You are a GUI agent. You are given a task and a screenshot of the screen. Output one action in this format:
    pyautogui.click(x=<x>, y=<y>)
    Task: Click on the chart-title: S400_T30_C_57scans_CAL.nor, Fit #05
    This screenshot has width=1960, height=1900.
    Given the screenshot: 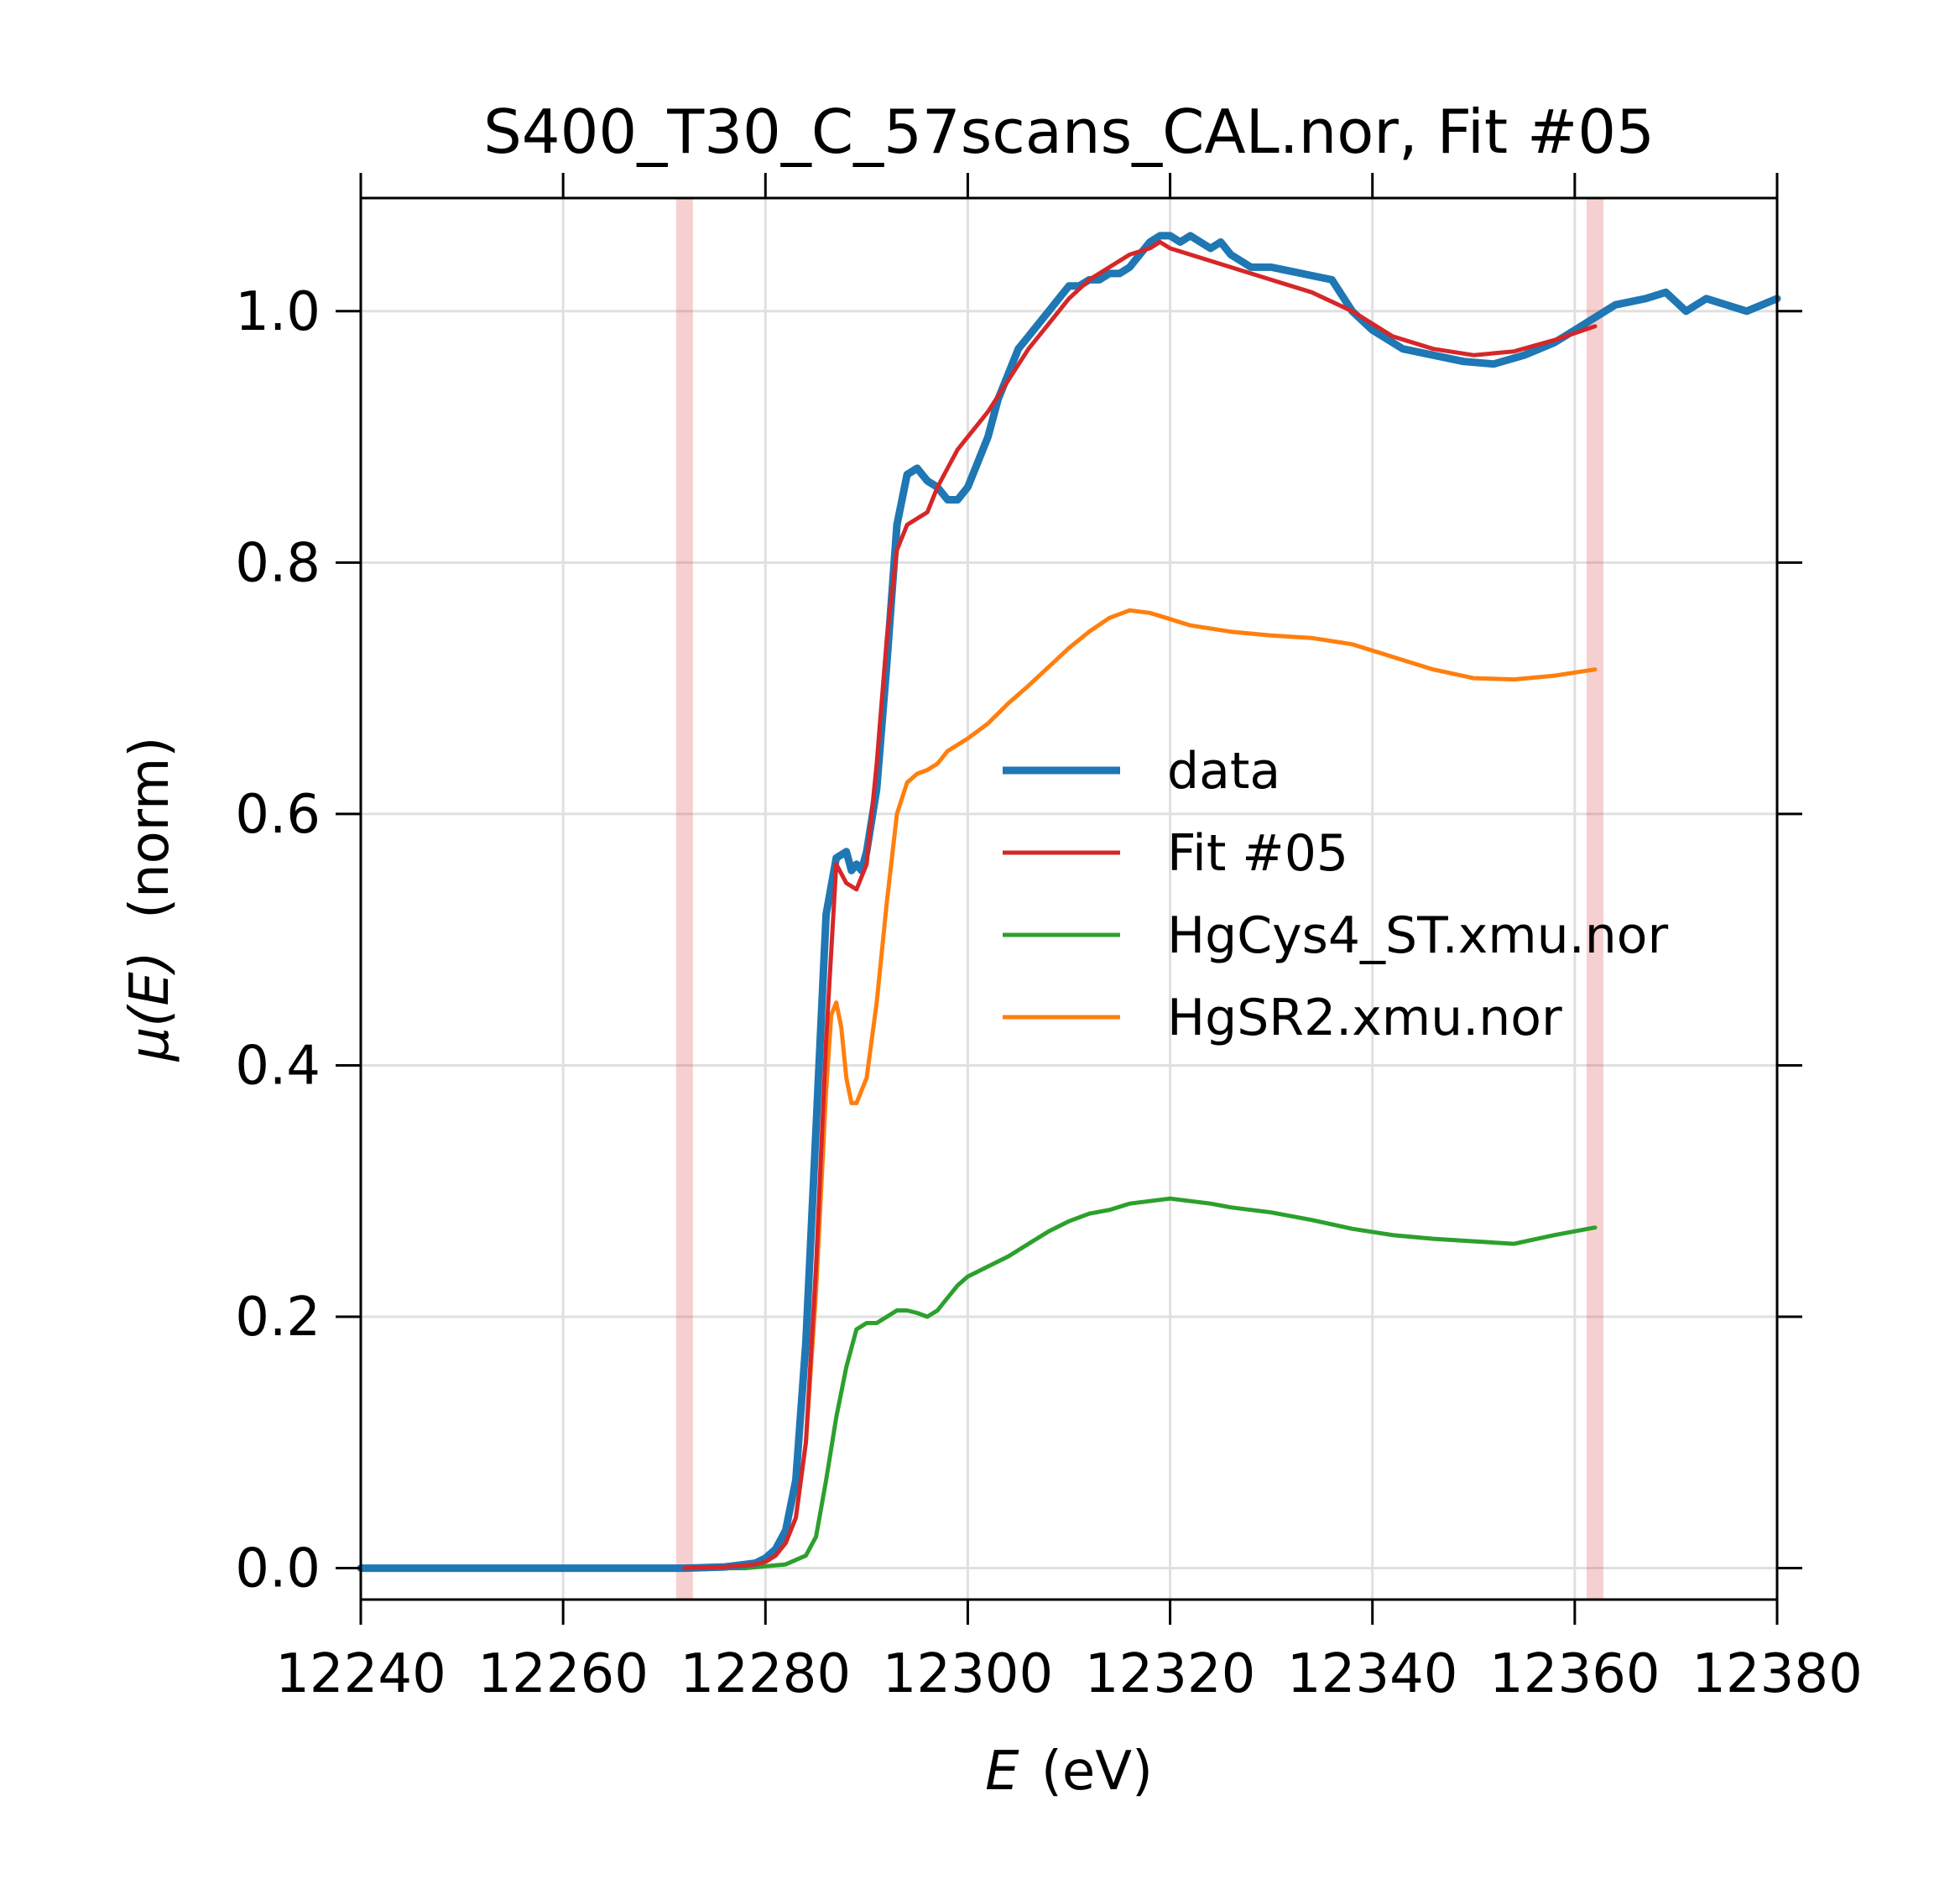 What is the action you would take?
    pyautogui.click(x=1069, y=132)
    